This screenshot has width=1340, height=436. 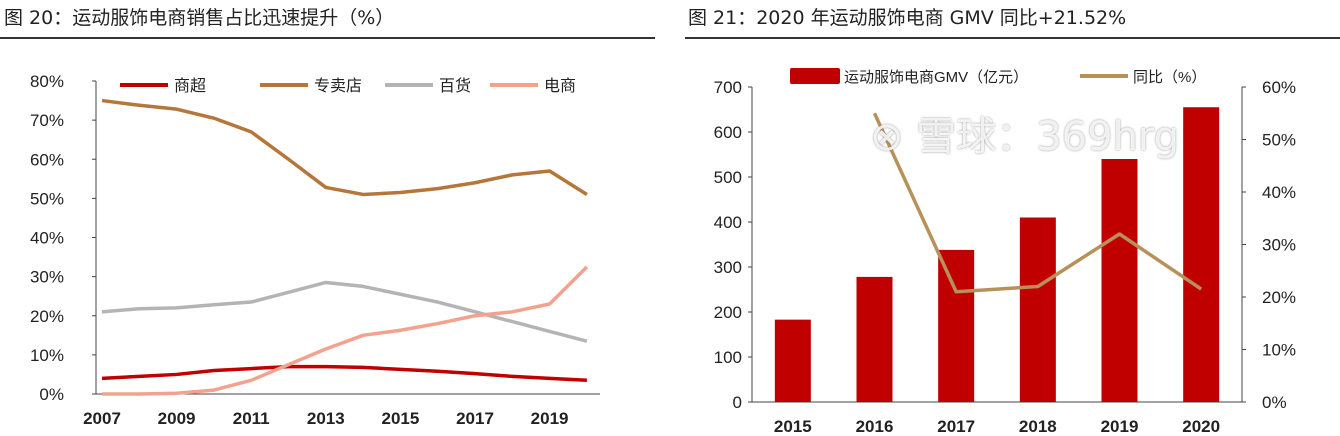 I want to click on left-y-tick-label: 60%, so click(x=47, y=159).